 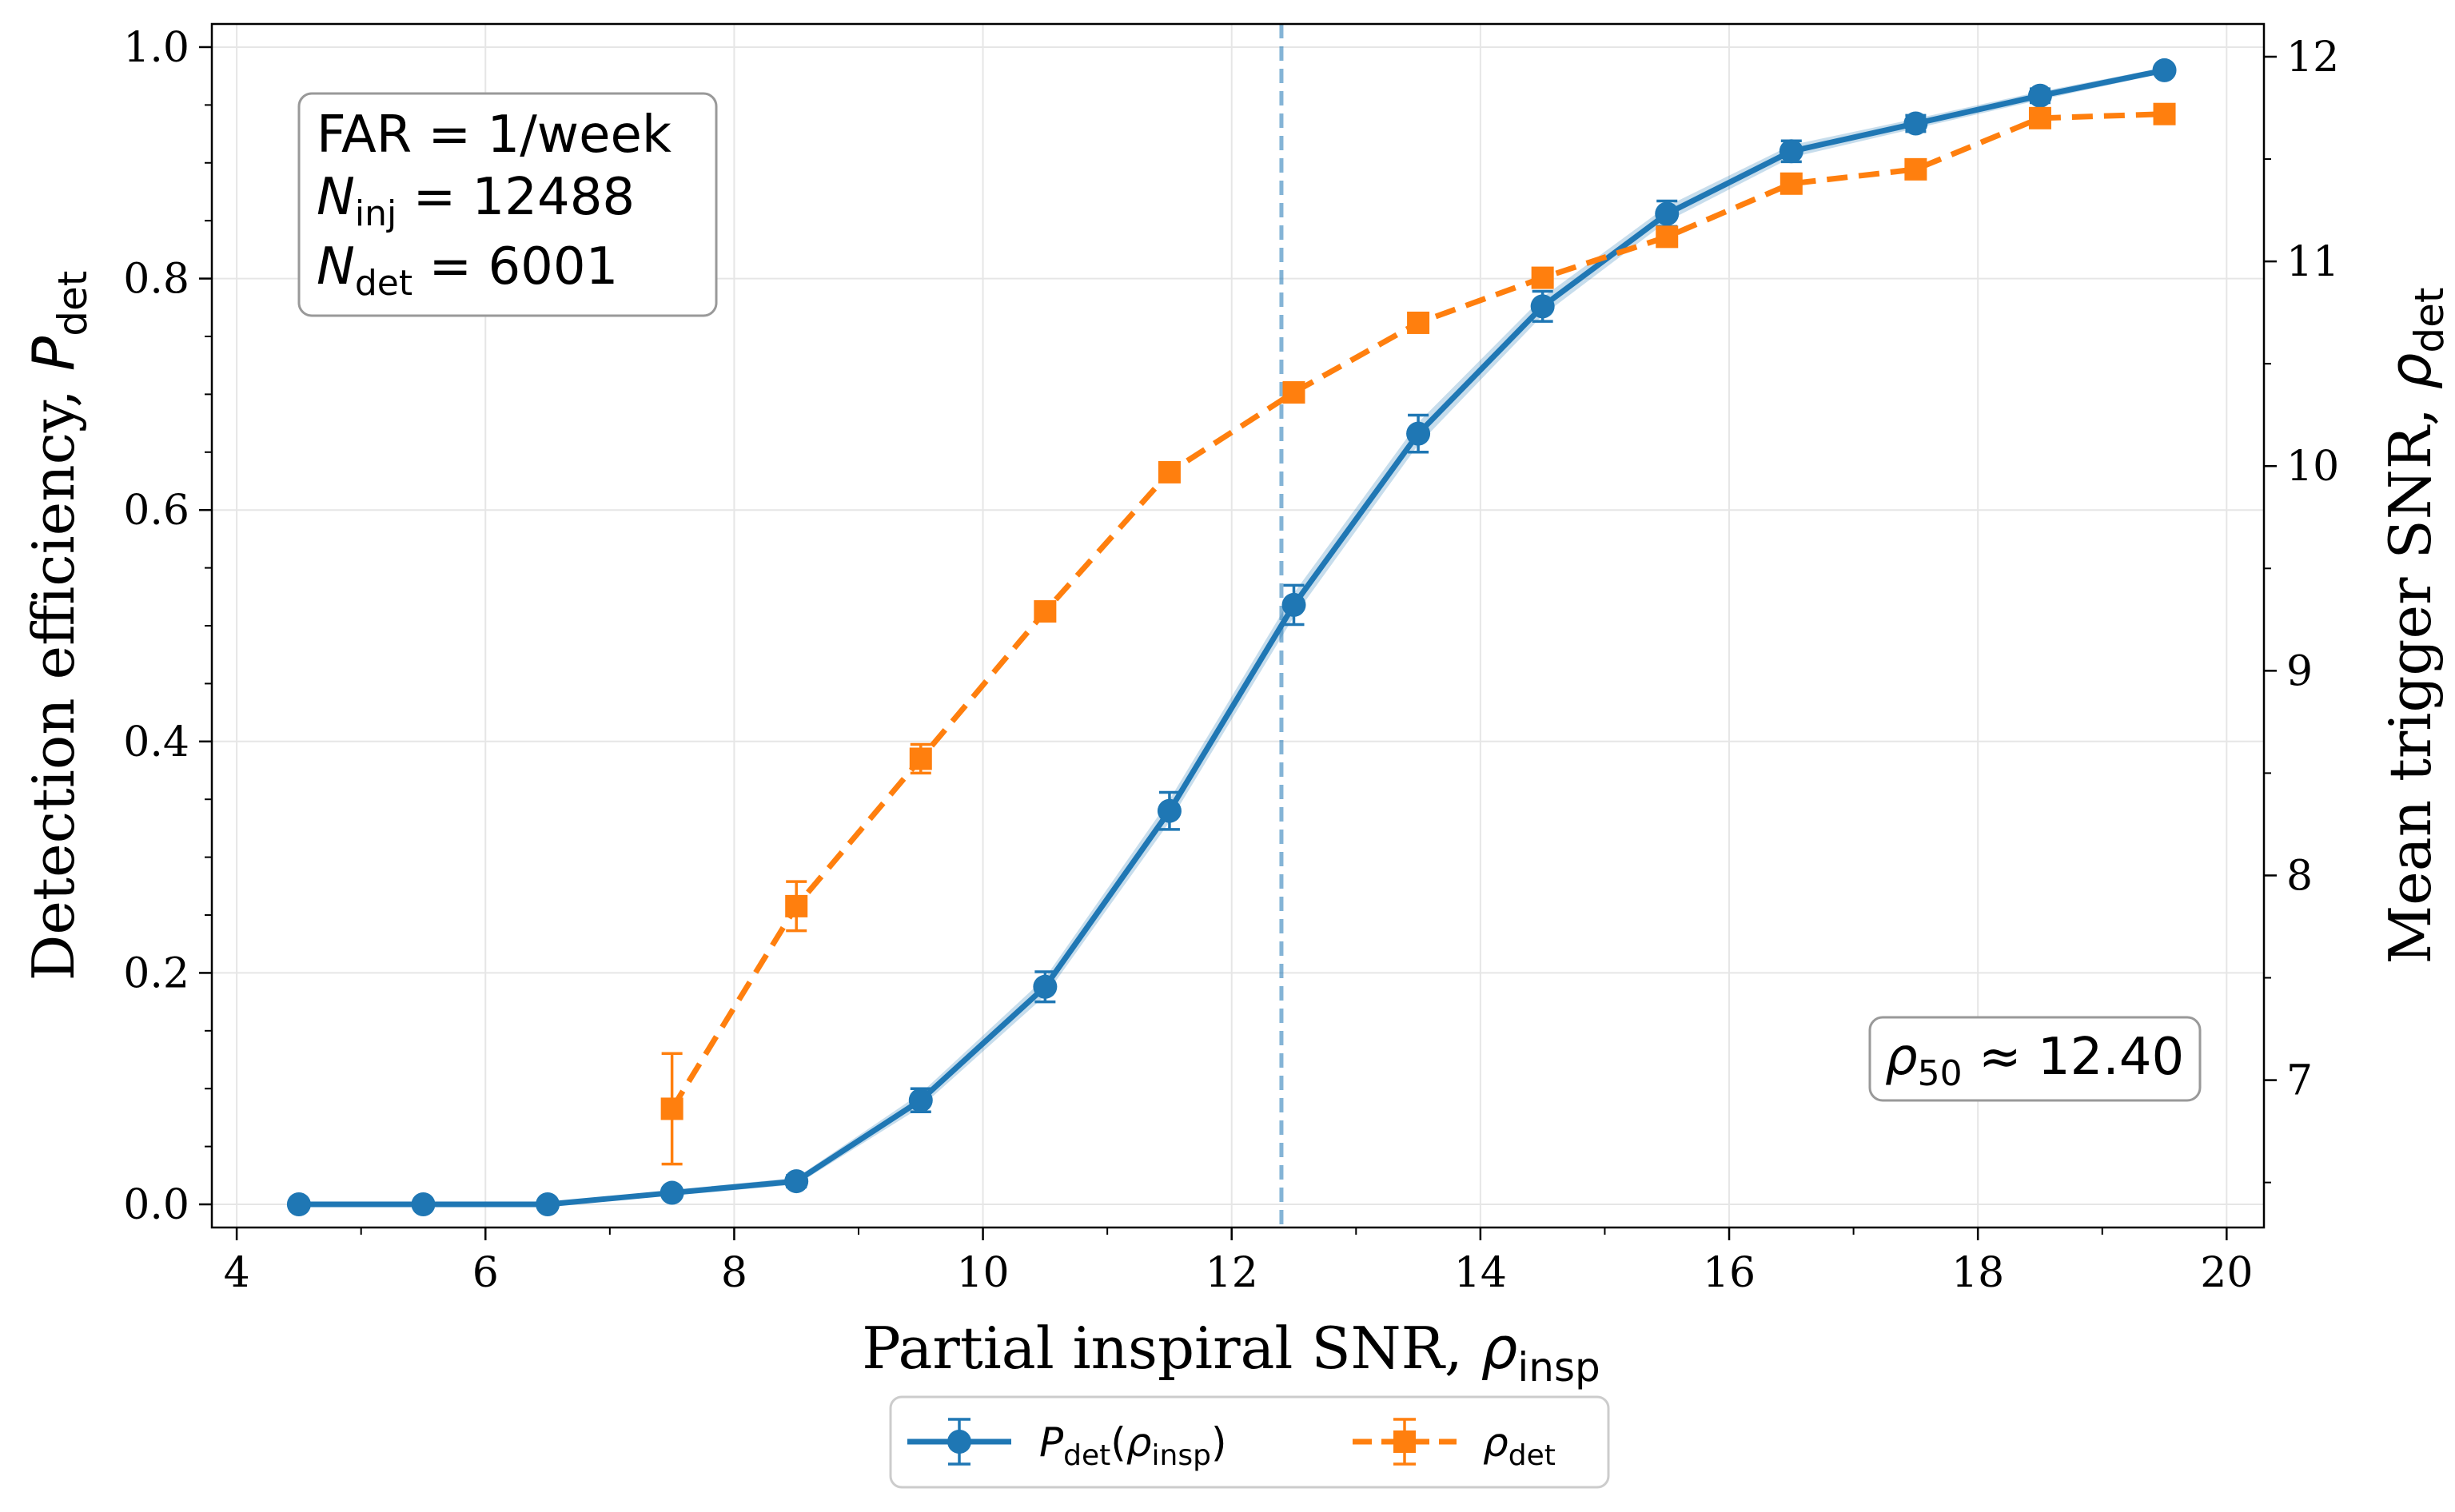 I want to click on x-tick-label: 14, so click(x=1480, y=1273).